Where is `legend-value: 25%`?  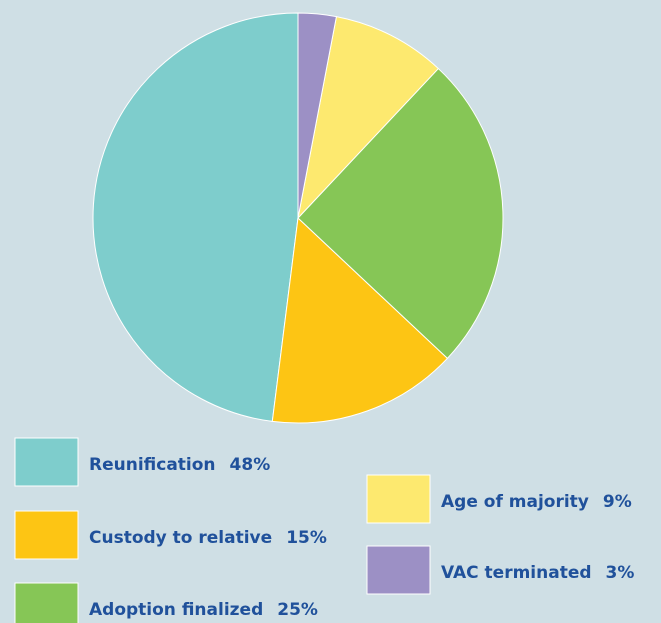
legend-value: 25% is located at coordinates (297, 610).